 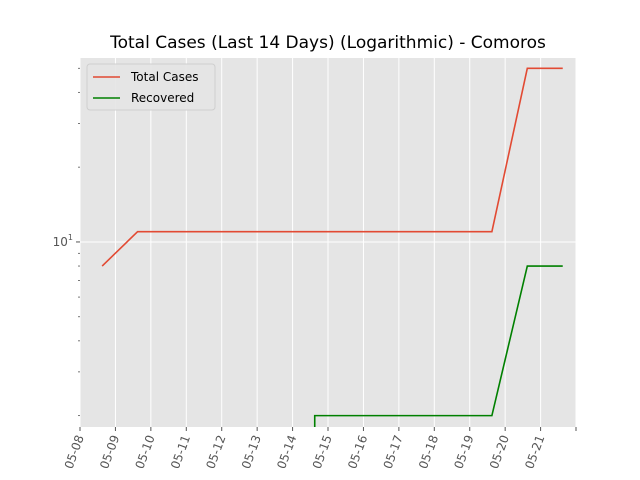 I want to click on x-tick-label: 05-13, so click(x=251, y=452).